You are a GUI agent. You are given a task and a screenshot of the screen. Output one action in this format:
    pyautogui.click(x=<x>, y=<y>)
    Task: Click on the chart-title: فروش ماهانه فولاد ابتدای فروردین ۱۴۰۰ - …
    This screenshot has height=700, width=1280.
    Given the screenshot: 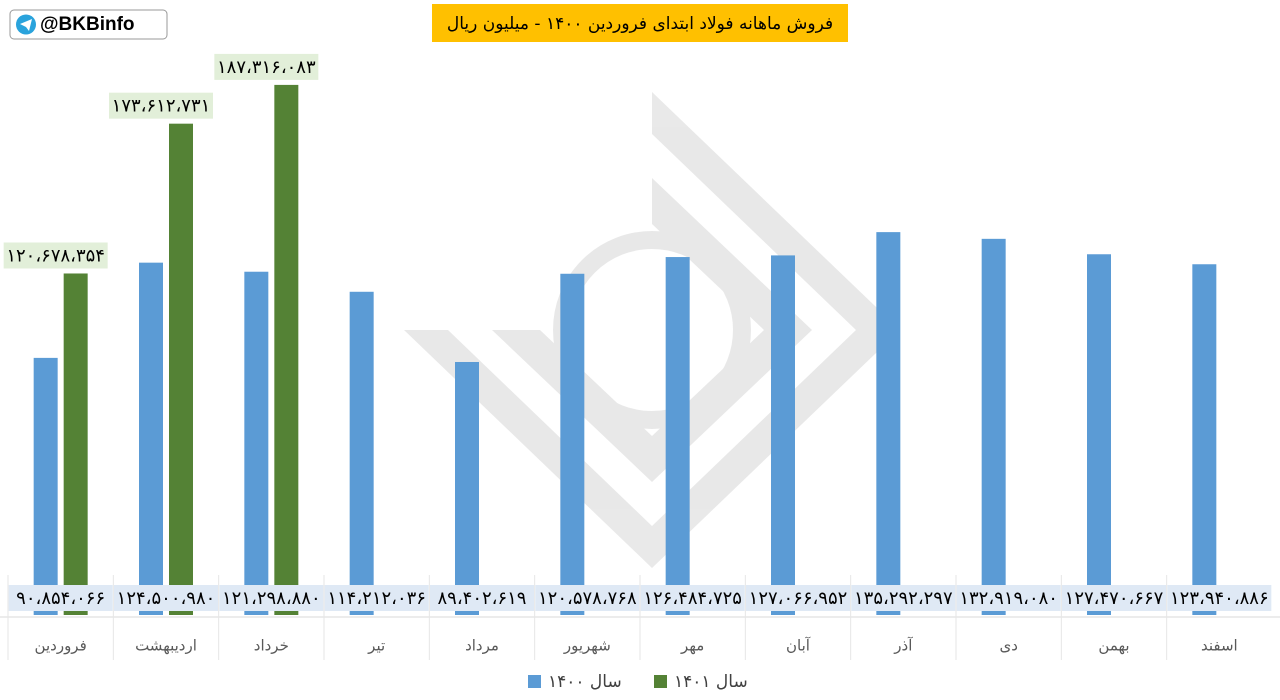 What is the action you would take?
    pyautogui.click(x=640, y=24)
    